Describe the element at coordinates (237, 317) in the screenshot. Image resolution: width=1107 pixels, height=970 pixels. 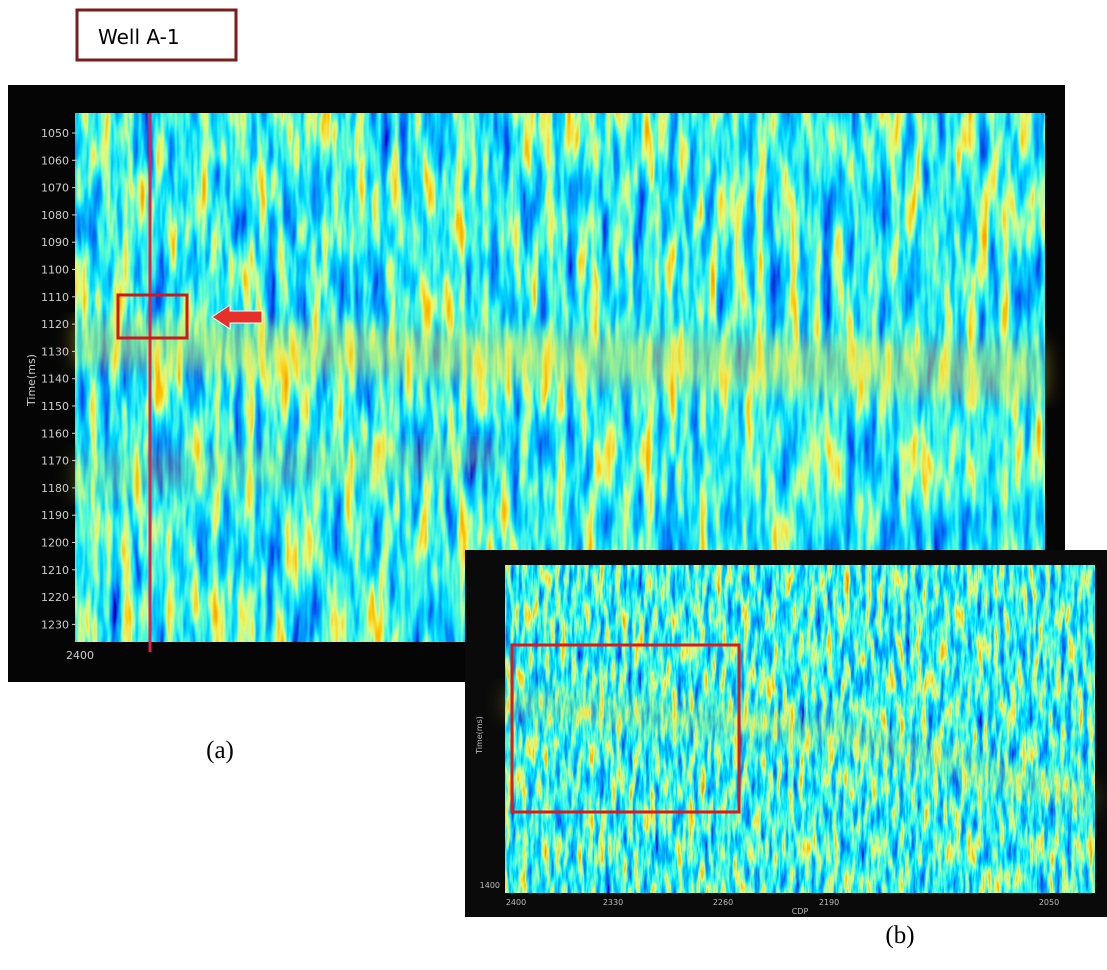
I see `arrow` at that location.